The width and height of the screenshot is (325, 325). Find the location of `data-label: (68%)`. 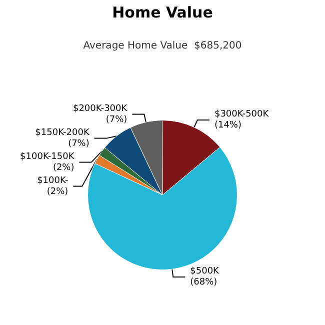

data-label: (68%) is located at coordinates (204, 283).